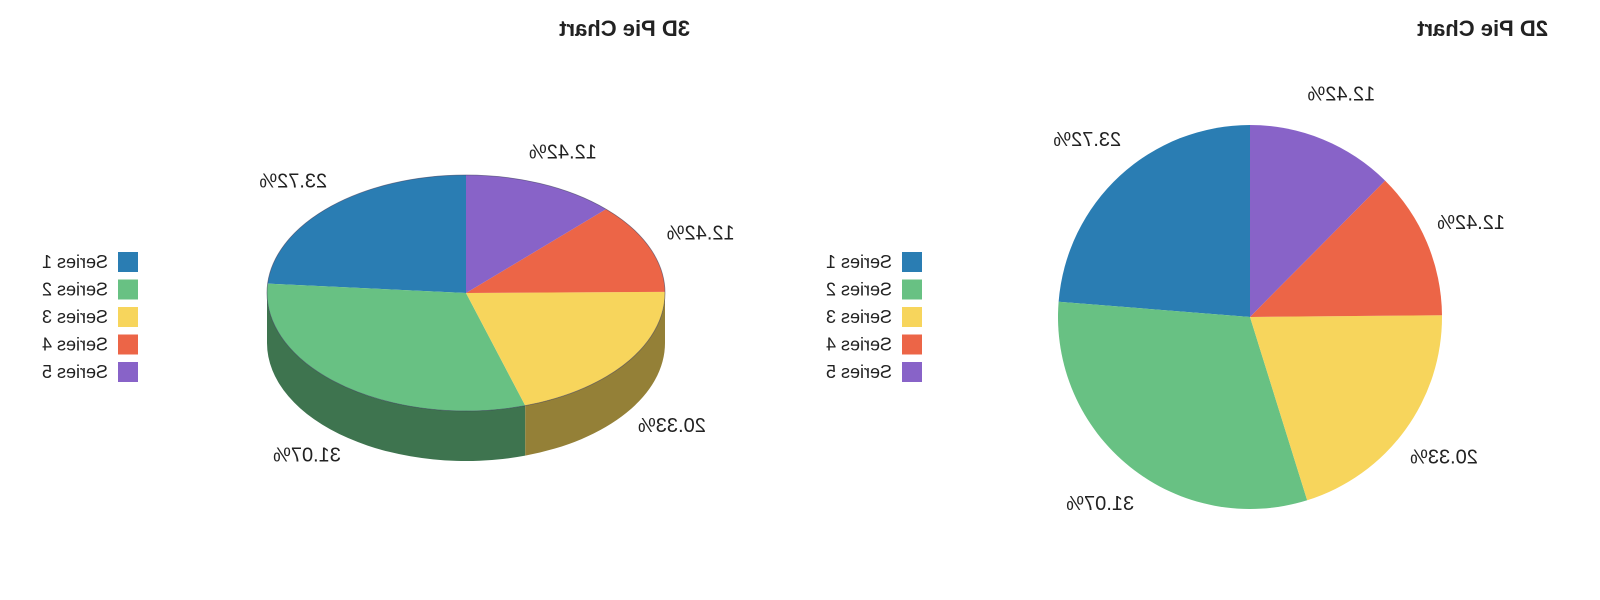 The height and width of the screenshot is (600, 1600). Describe the element at coordinates (1482, 28) in the screenshot. I see `chart-title: 2D Pie Chart` at that location.